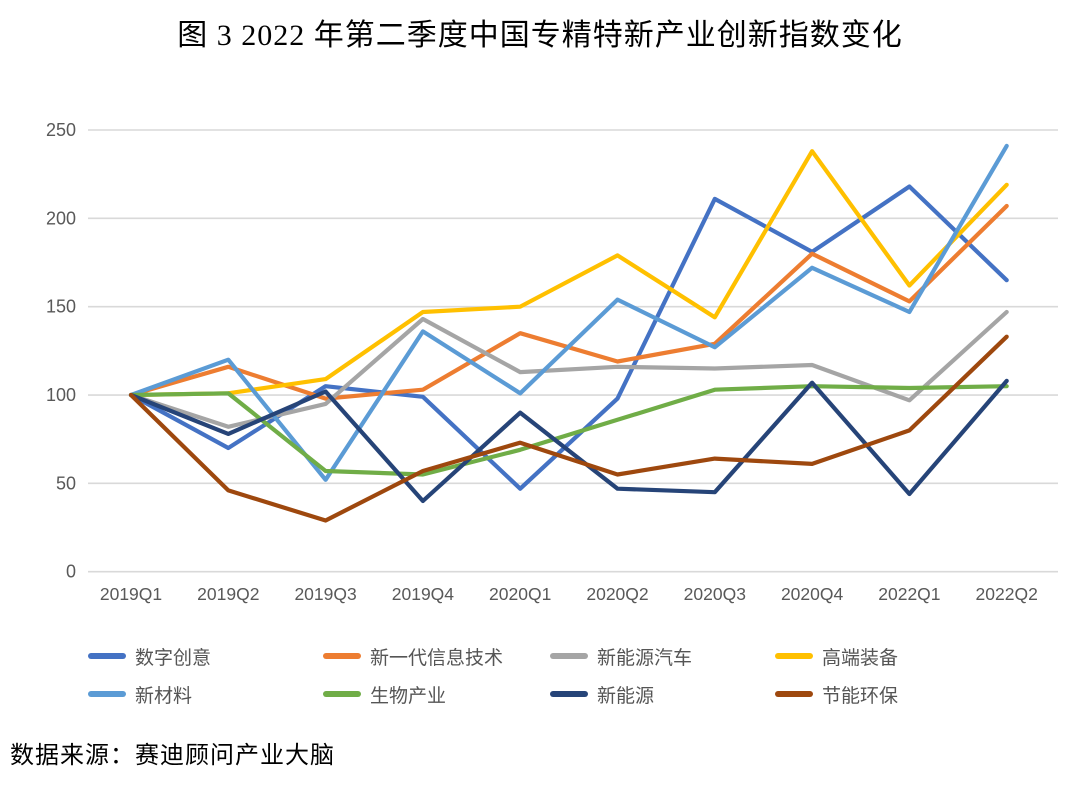  What do you see at coordinates (715, 594) in the screenshot?
I see `x-axis-tick-label: 2020Q3` at bounding box center [715, 594].